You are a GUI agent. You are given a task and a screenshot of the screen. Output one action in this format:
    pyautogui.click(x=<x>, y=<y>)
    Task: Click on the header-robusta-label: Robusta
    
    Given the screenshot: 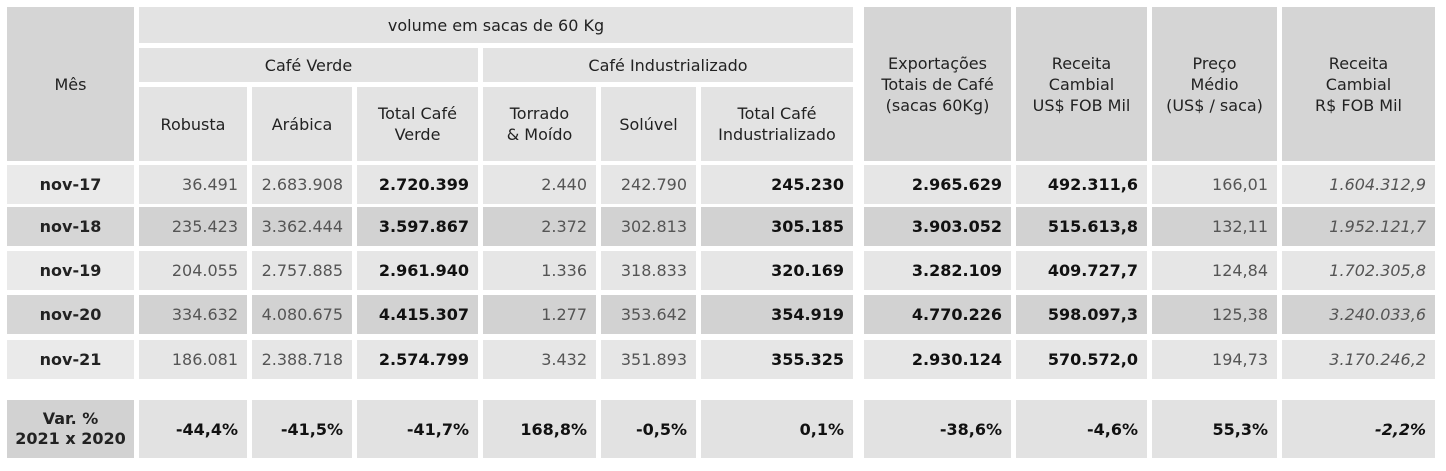 What is the action you would take?
    pyautogui.click(x=193, y=124)
    